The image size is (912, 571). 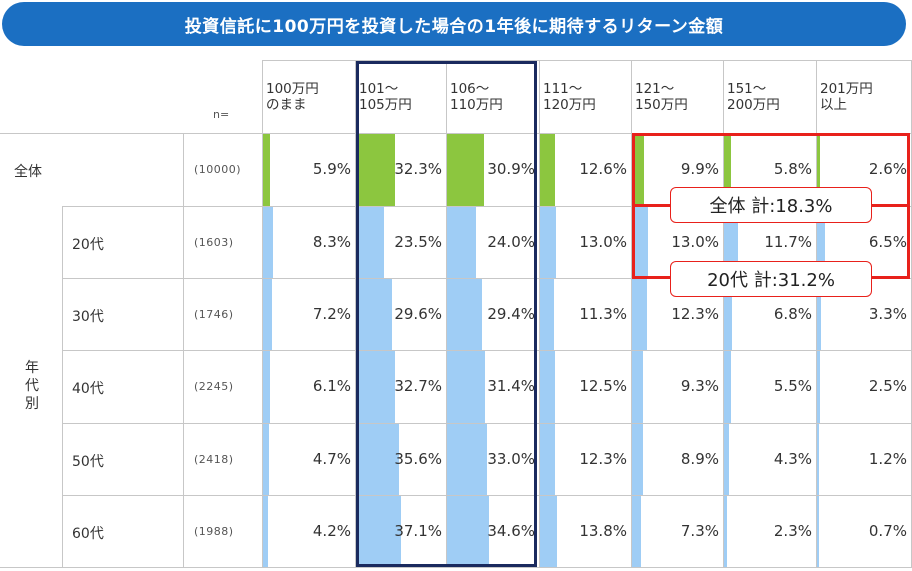 What do you see at coordinates (32, 385) in the screenshot?
I see `age-group-label: 年代別` at bounding box center [32, 385].